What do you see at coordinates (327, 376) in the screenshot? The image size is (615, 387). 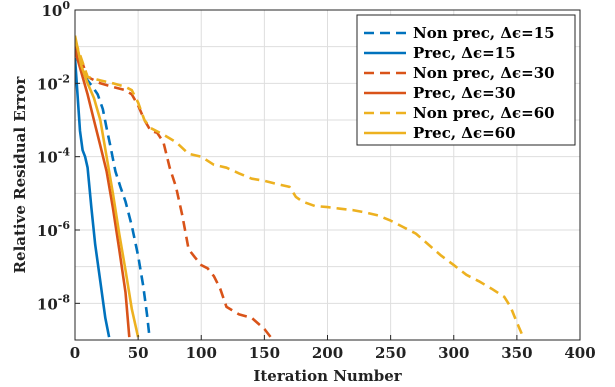 I see `x-axis-label: Iteration Number` at bounding box center [327, 376].